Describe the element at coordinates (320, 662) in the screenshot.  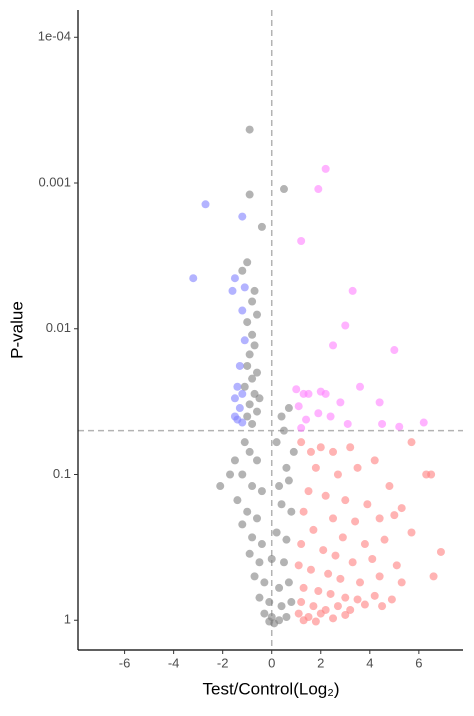
I see `x-tick-label: 2` at that location.